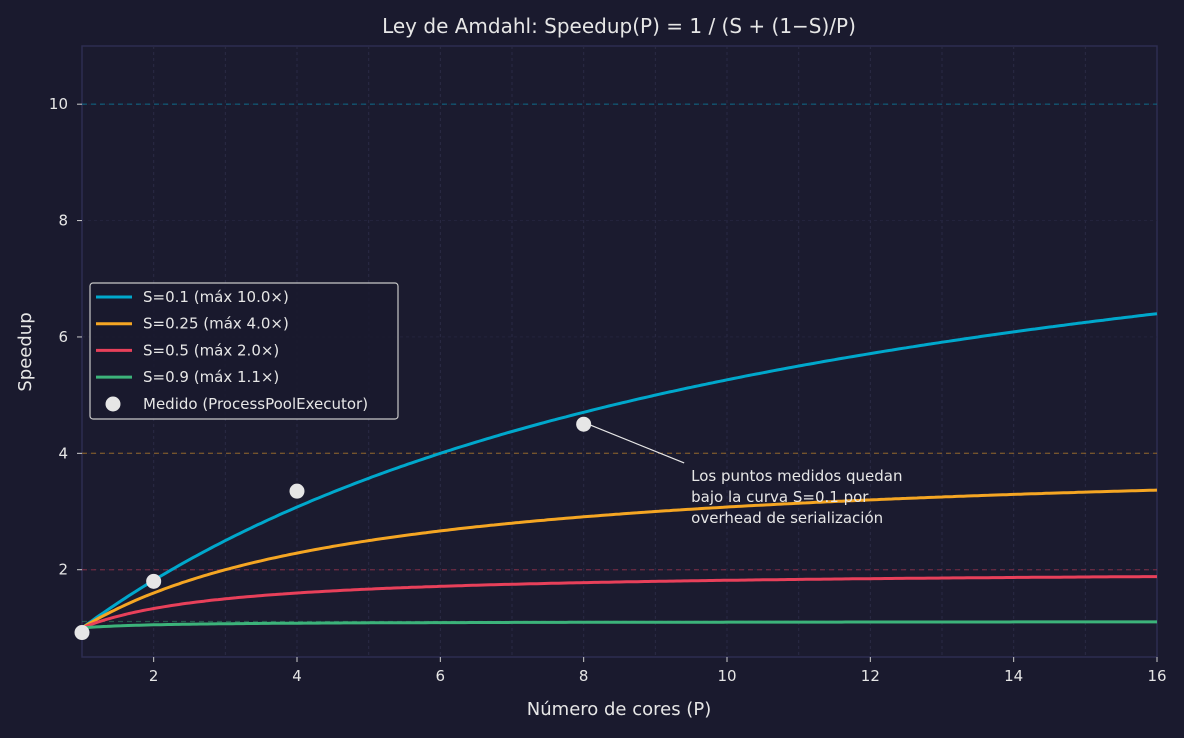  Describe the element at coordinates (154, 676) in the screenshot. I see `x-tick-label: 2` at that location.